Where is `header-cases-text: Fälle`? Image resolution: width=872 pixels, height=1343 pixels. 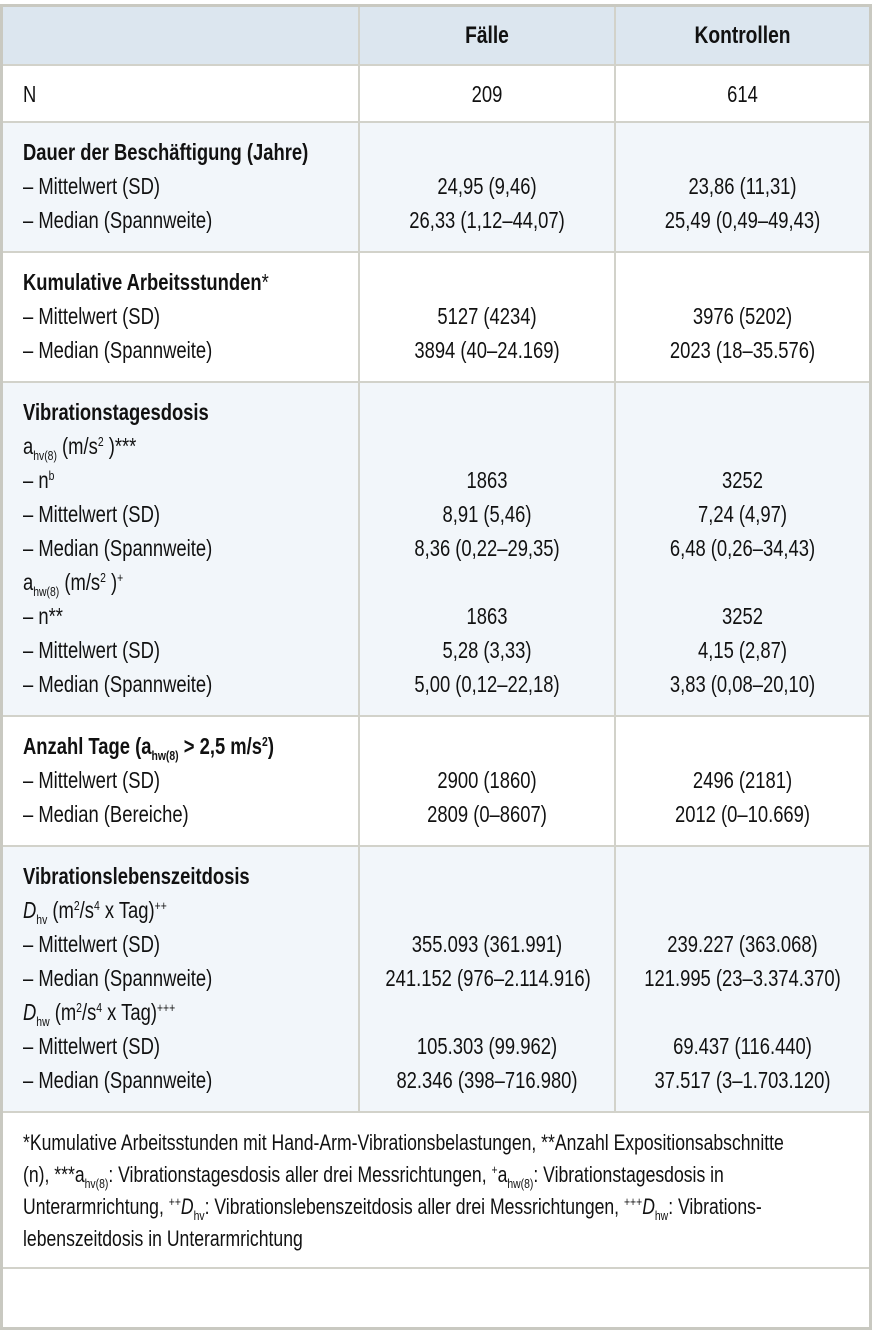
header-cases-text: Fälle is located at coordinates (487, 35).